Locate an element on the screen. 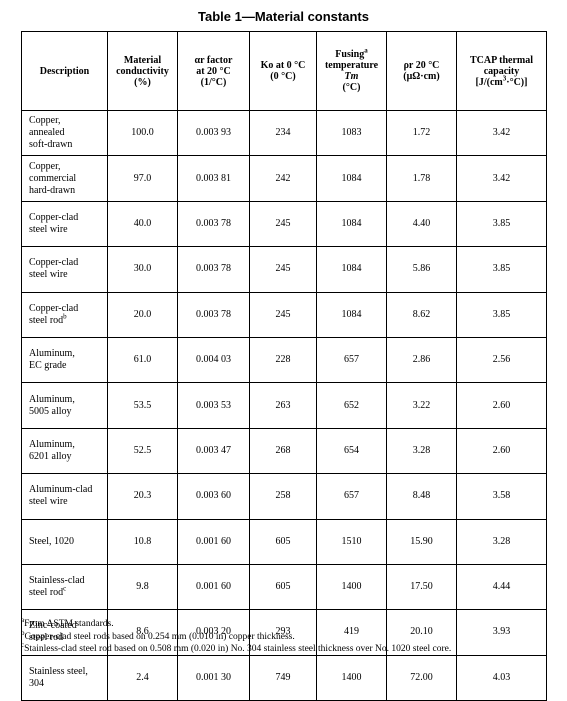 This screenshot has height=701, width=567. cell-description: Aluminum-clad steel wire is located at coordinates (64, 496).